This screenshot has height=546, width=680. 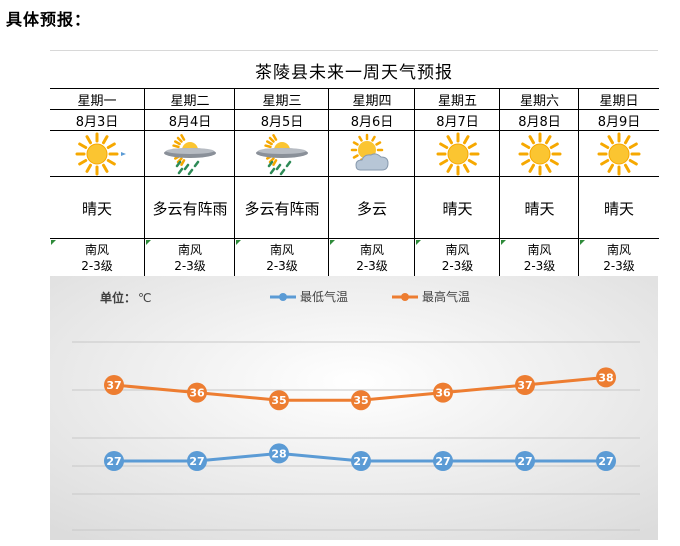 I want to click on day-column: 星期四 8月6日多云南风 2-3级, so click(x=371, y=182).